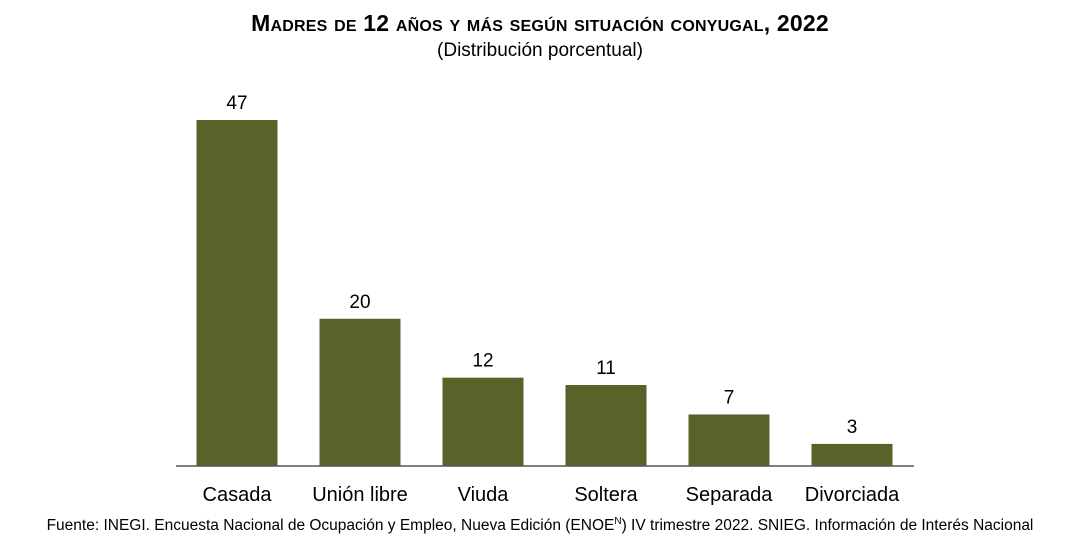 Image resolution: width=1080 pixels, height=544 pixels. What do you see at coordinates (482, 361) in the screenshot?
I see `bar-value-label: 12` at bounding box center [482, 361].